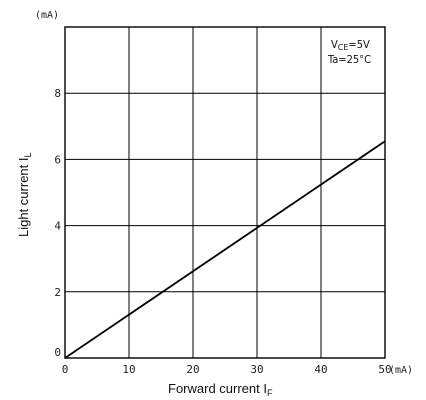 The height and width of the screenshot is (400, 426). I want to click on x-tick-label-10: 10, so click(128, 369).